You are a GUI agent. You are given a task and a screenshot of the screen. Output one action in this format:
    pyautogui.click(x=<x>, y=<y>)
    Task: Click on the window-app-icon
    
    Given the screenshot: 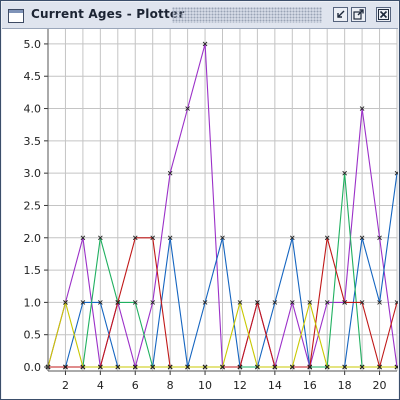 What is the action you would take?
    pyautogui.click(x=16, y=15)
    